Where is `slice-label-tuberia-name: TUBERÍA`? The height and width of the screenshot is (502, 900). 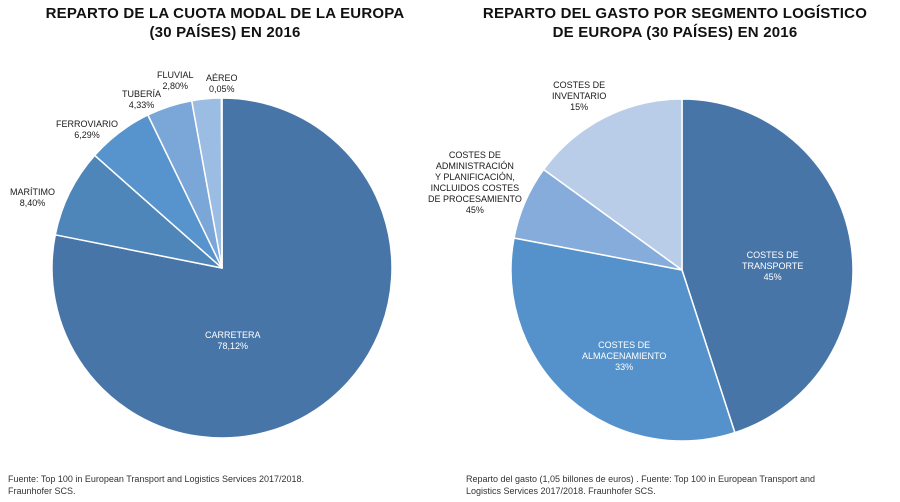
slice-label-tuberia-name: TUBERÍA is located at coordinates (142, 94).